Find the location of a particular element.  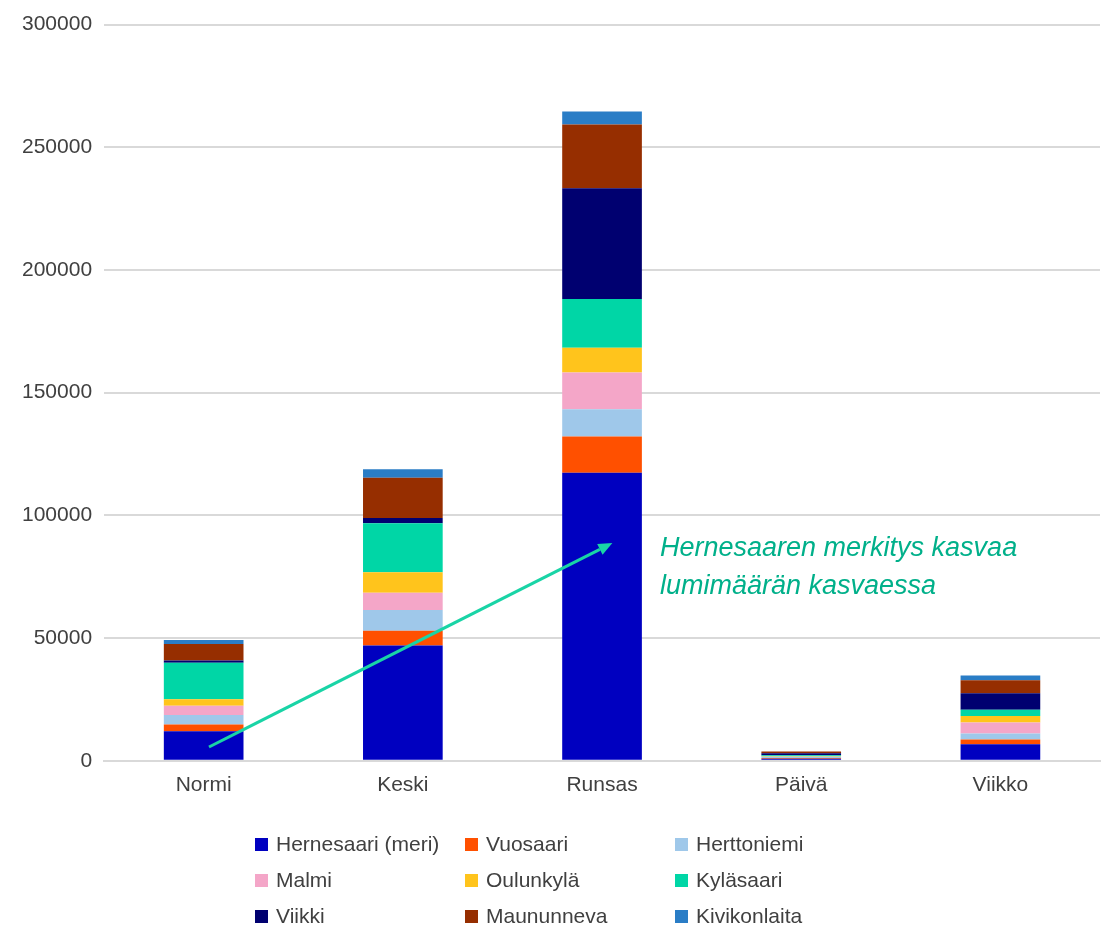

y-tick-label: 300000 is located at coordinates (57, 23).